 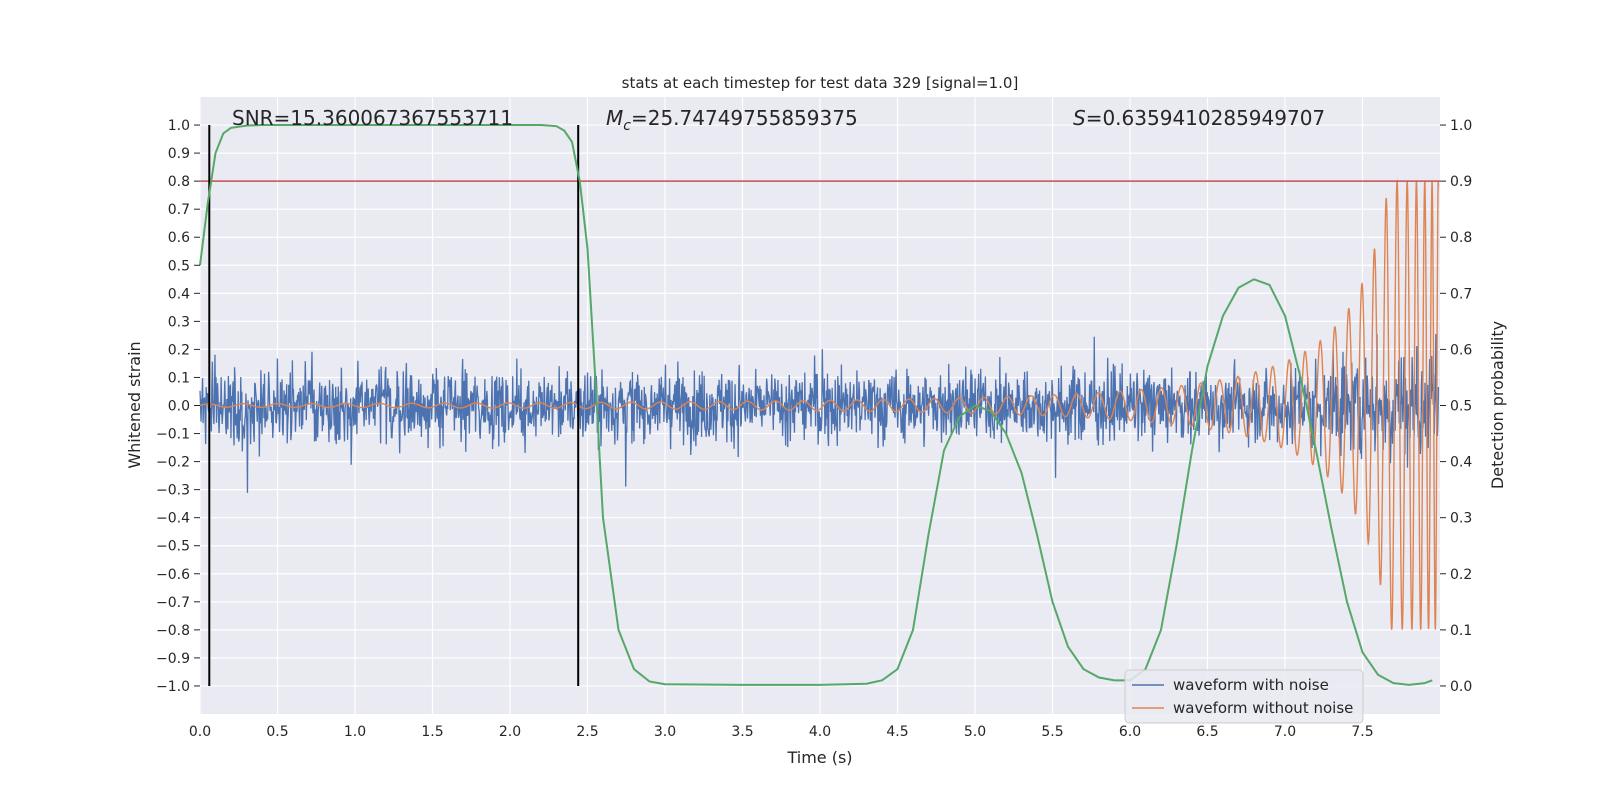 I want to click on x-axis-label: Time (s), so click(x=819, y=757).